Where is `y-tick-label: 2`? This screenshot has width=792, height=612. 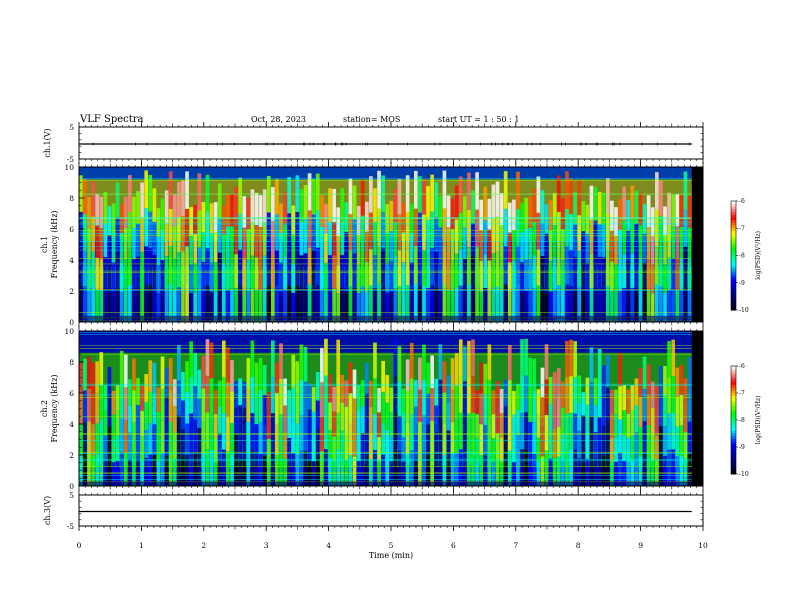 y-tick-label: 2 is located at coordinates (71, 291).